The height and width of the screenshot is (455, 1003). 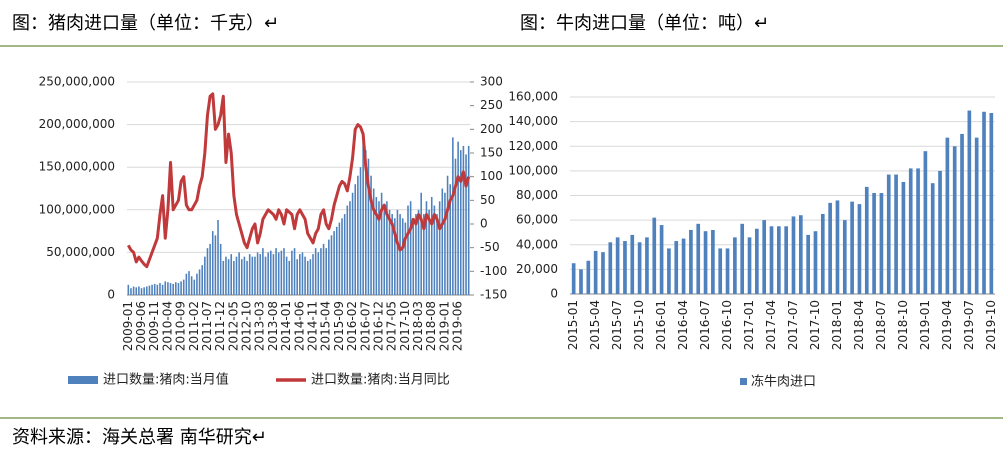 I want to click on y-tick-label: 140,000, so click(x=533, y=121).